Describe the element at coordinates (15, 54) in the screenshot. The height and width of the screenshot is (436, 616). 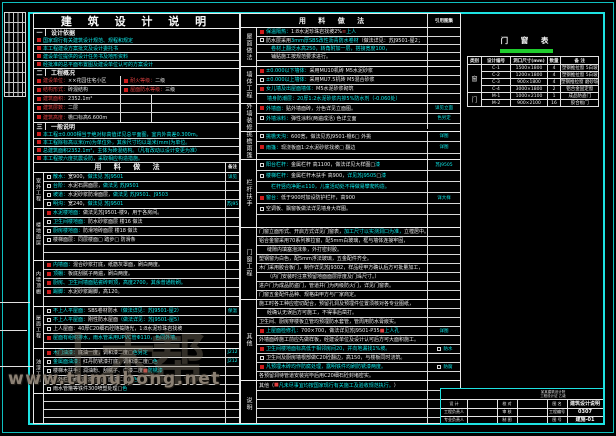
I see `signature-strip` at that location.